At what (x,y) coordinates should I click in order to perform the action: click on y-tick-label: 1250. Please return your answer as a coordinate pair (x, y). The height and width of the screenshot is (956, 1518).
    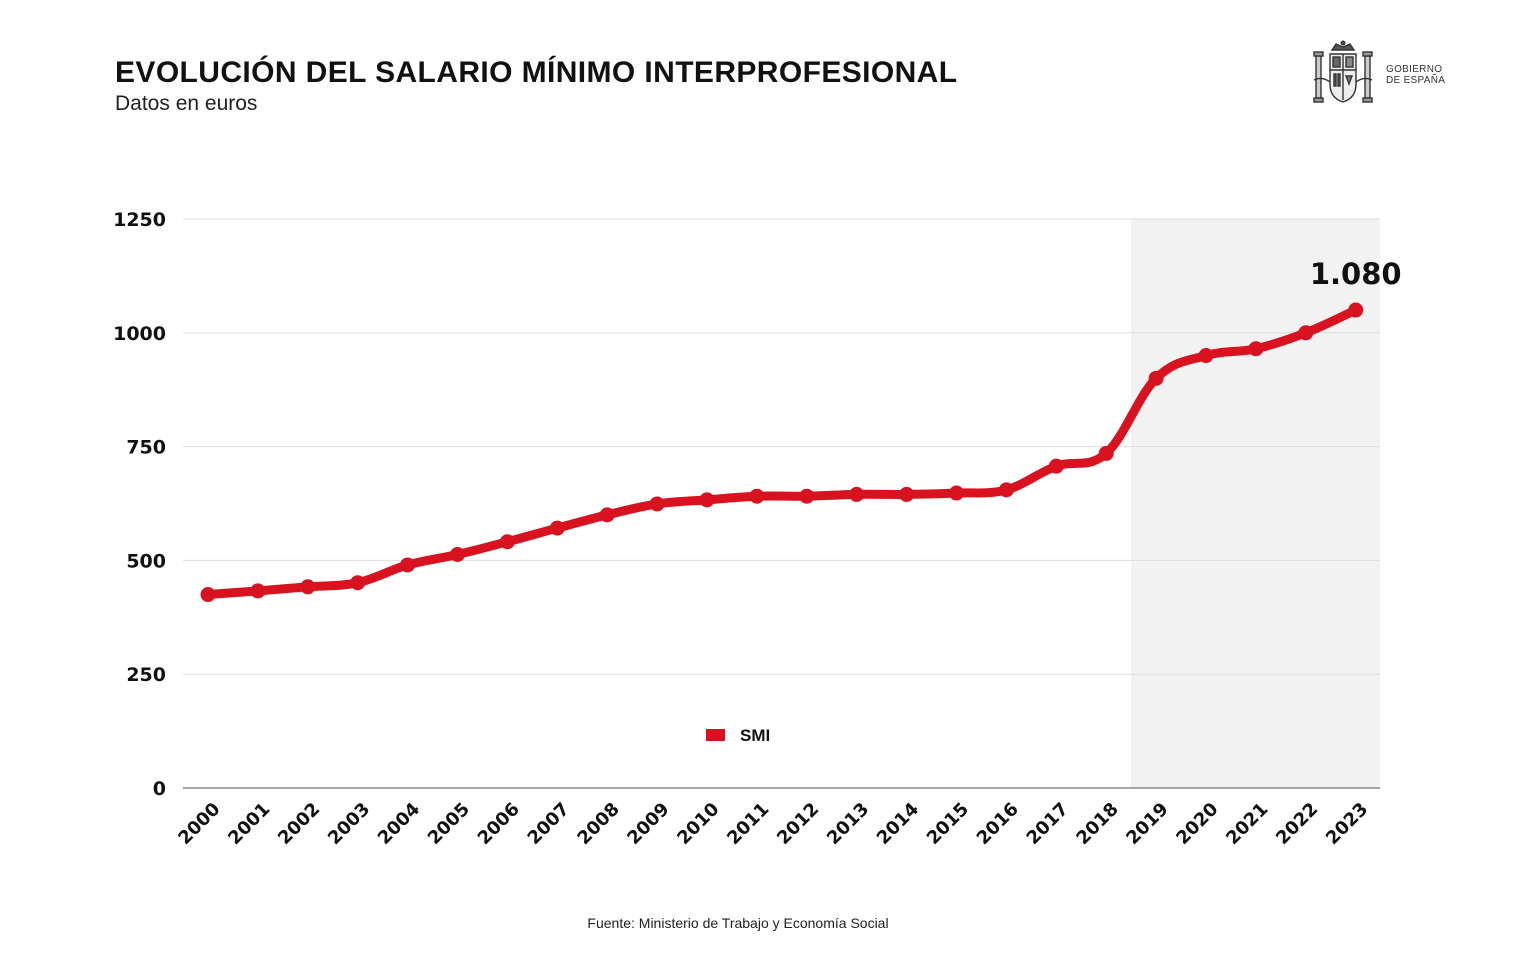
    Looking at the image, I should click on (139, 220).